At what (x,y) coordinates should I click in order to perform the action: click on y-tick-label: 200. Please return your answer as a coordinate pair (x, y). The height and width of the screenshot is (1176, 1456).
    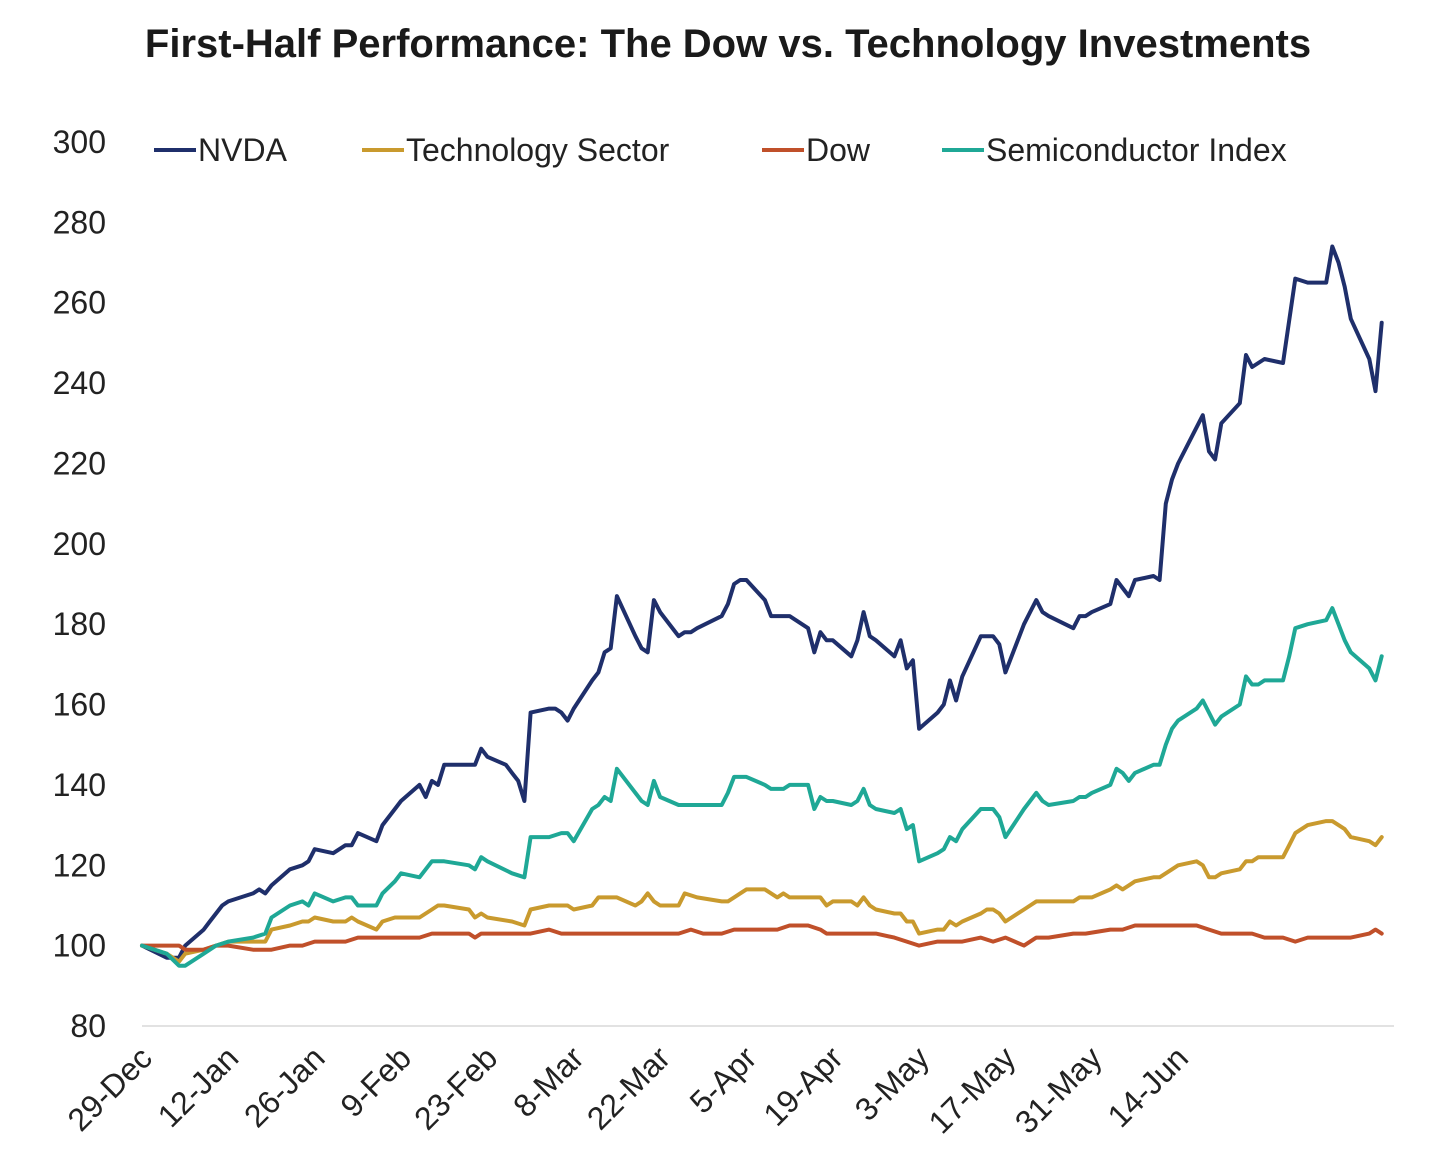
    Looking at the image, I should click on (79, 544).